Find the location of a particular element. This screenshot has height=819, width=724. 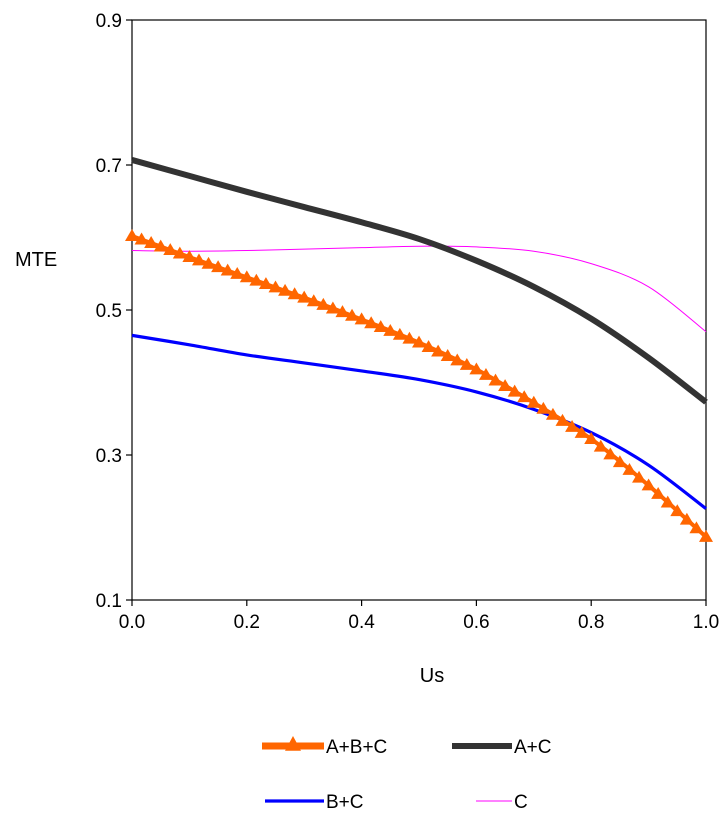

legend-item: A+C is located at coordinates (502, 747).